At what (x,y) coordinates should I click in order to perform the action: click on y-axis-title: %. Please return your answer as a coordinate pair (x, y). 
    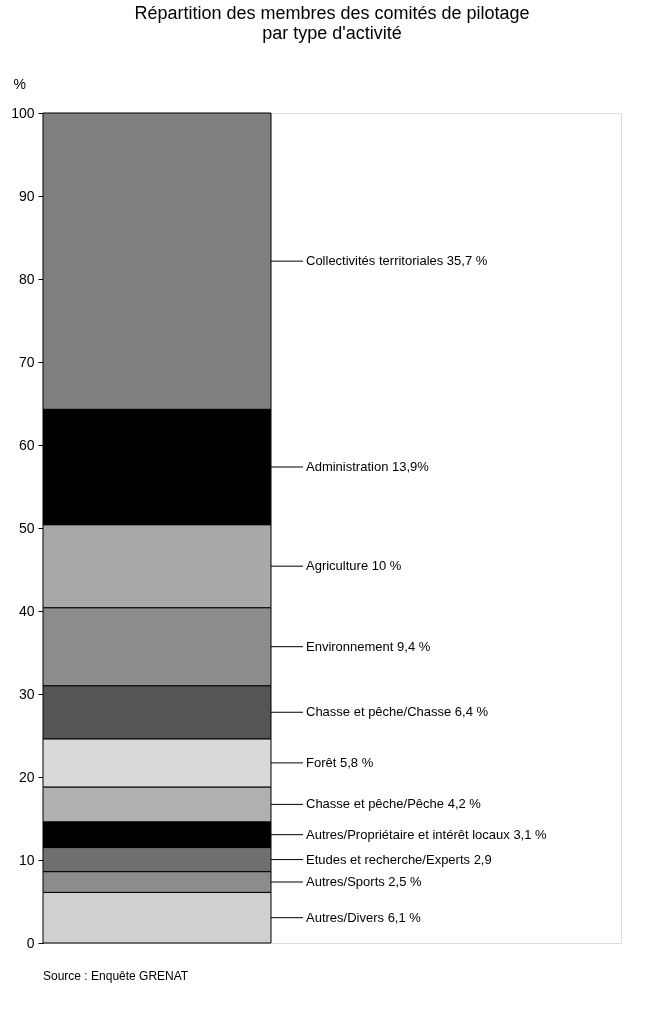
    Looking at the image, I should click on (19, 83).